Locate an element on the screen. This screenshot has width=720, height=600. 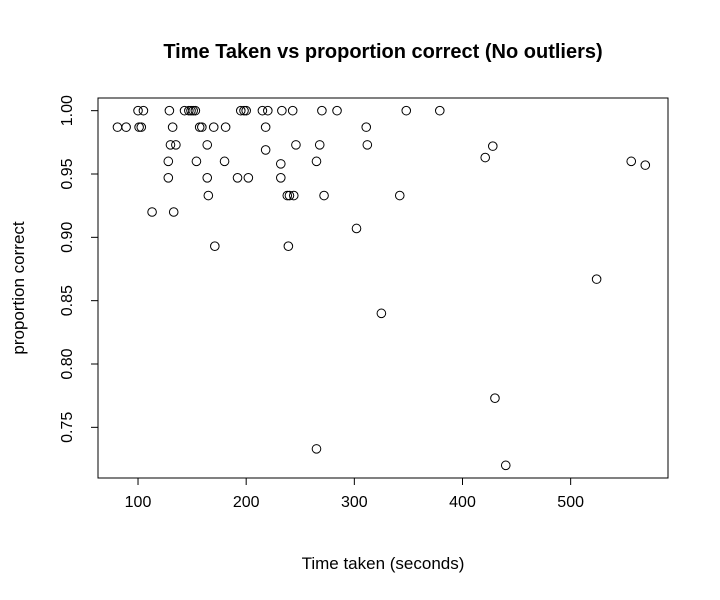
y-tick-label: 0.85 is located at coordinates (67, 300).